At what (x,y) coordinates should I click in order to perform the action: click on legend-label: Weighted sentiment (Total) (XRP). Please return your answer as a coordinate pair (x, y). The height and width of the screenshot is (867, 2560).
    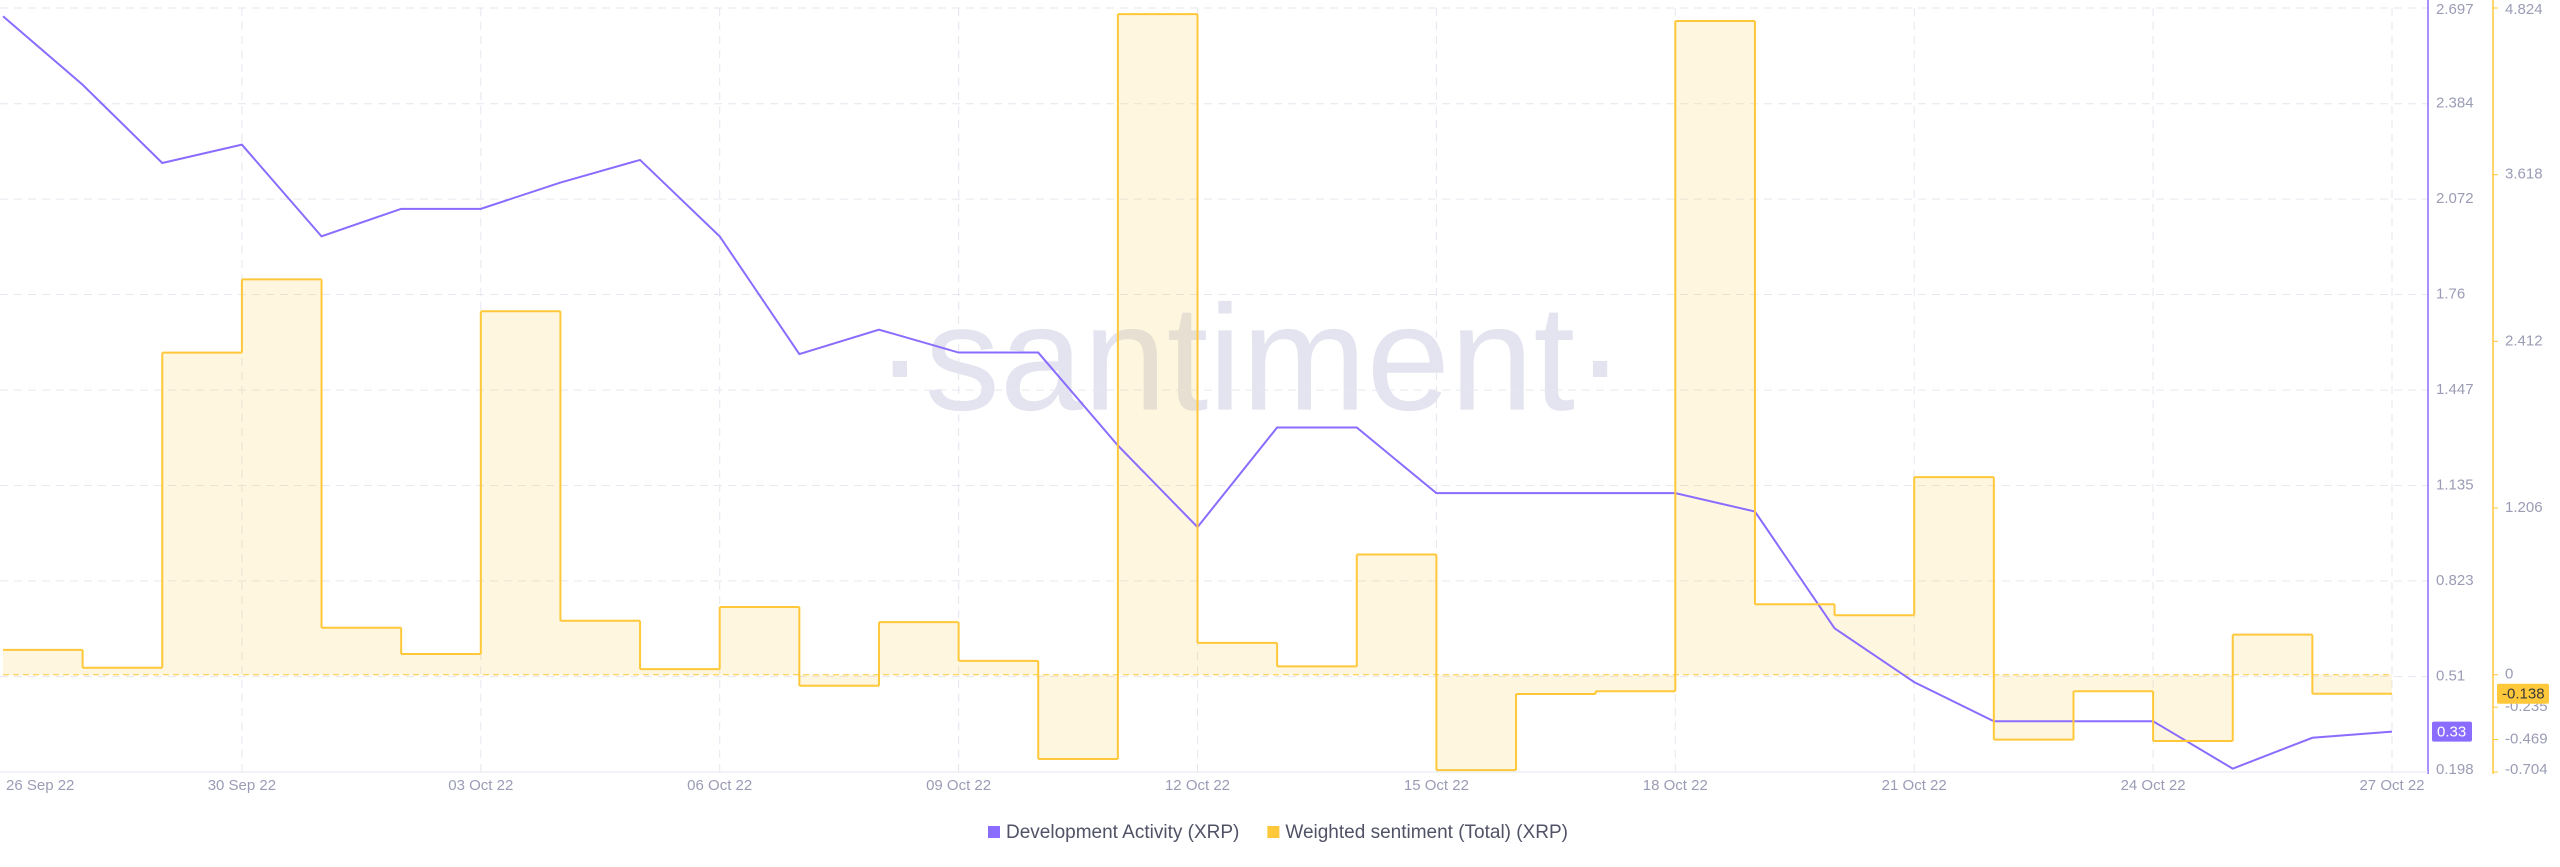
    Looking at the image, I should click on (1426, 832).